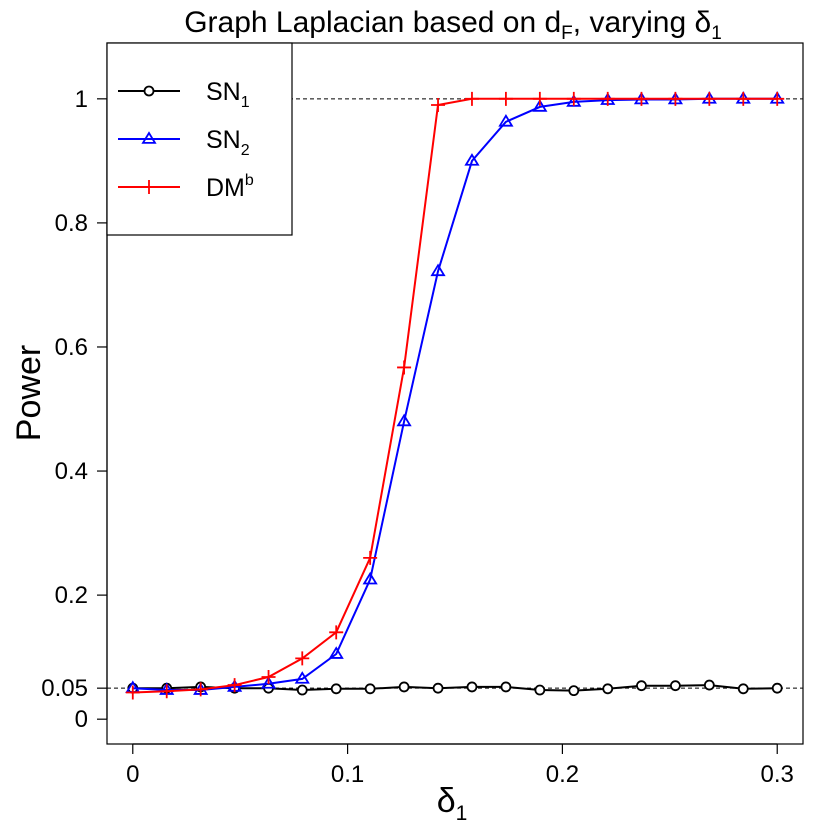  Describe the element at coordinates (71, 595) in the screenshot. I see `y-tick-label: 0.2` at that location.